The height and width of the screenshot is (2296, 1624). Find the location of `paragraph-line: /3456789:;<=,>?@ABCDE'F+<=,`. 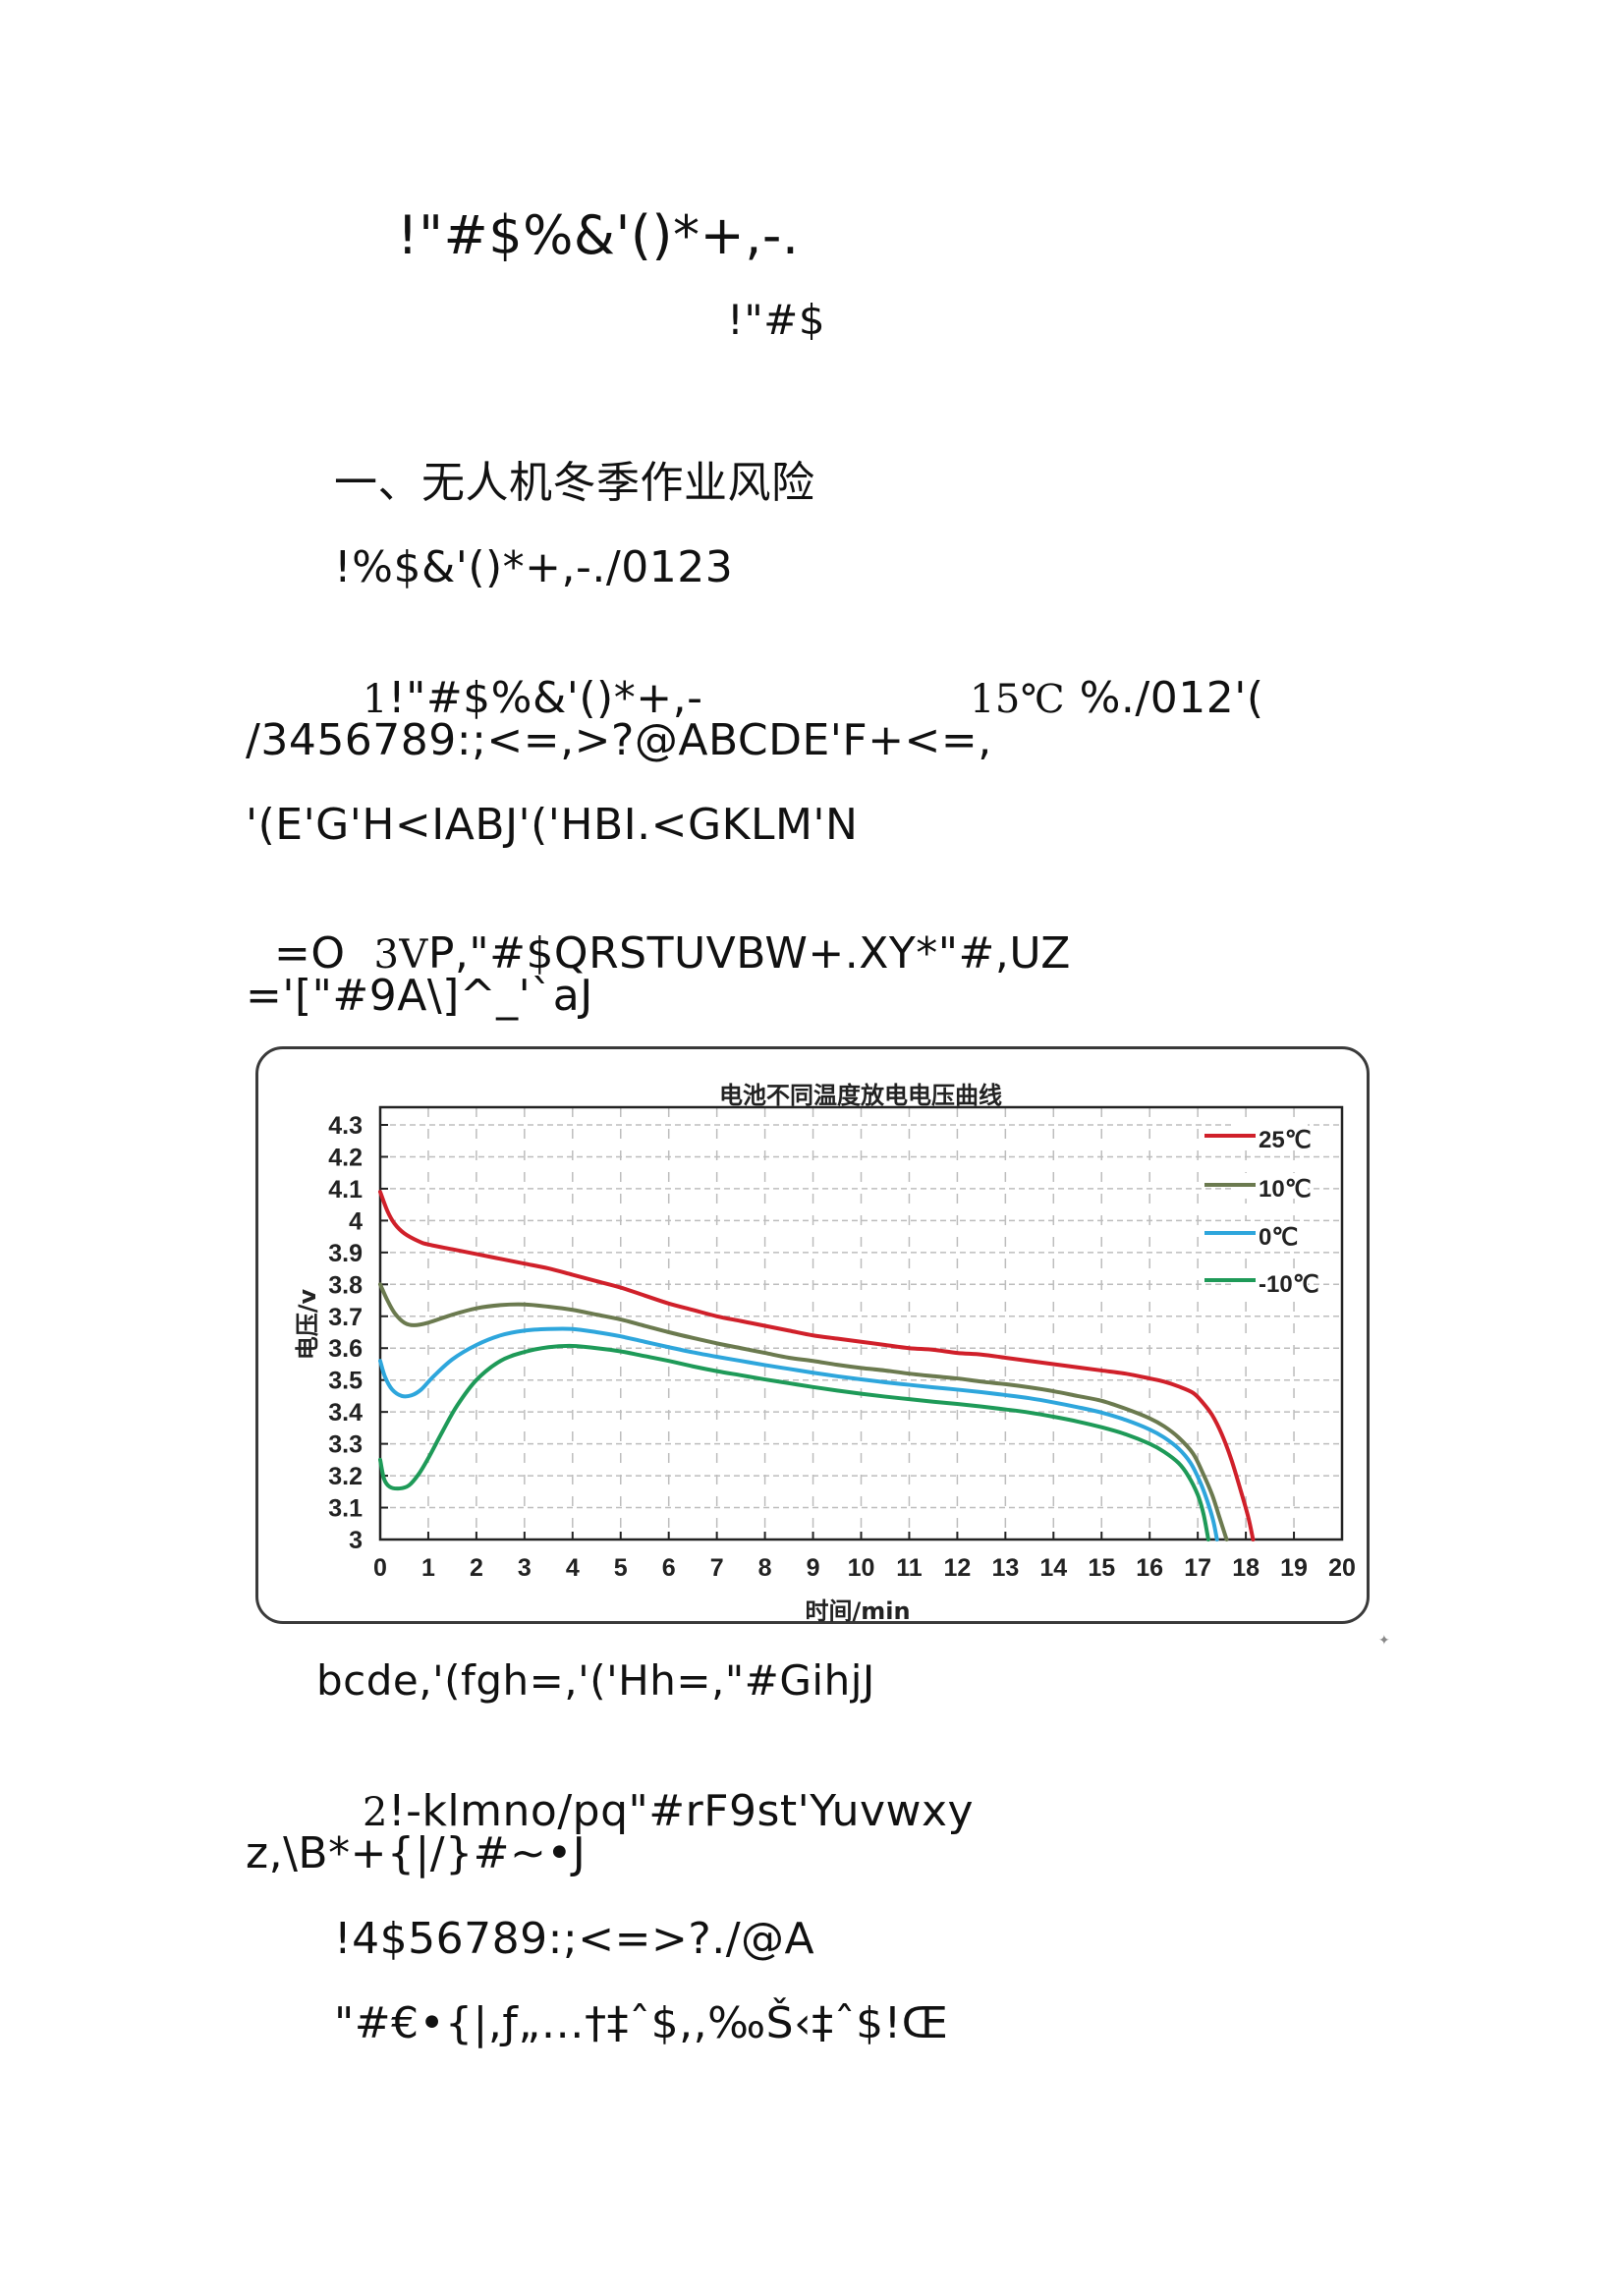

paragraph-line: /3456789:;<=,>?@ABCDE'F+<=, is located at coordinates (619, 740).